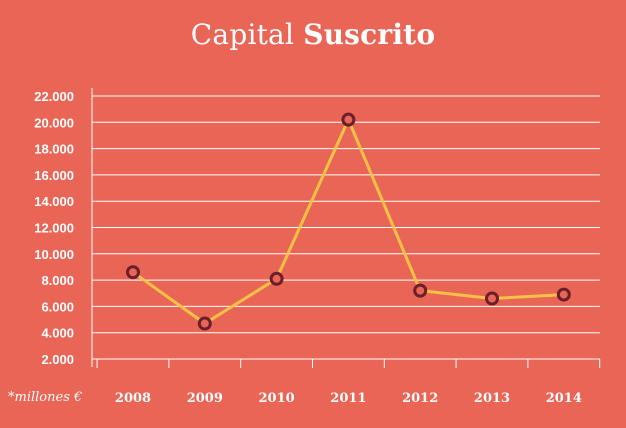 Image resolution: width=626 pixels, height=428 pixels. Describe the element at coordinates (54, 254) in the screenshot. I see `y-tick-label: 10.000` at that location.